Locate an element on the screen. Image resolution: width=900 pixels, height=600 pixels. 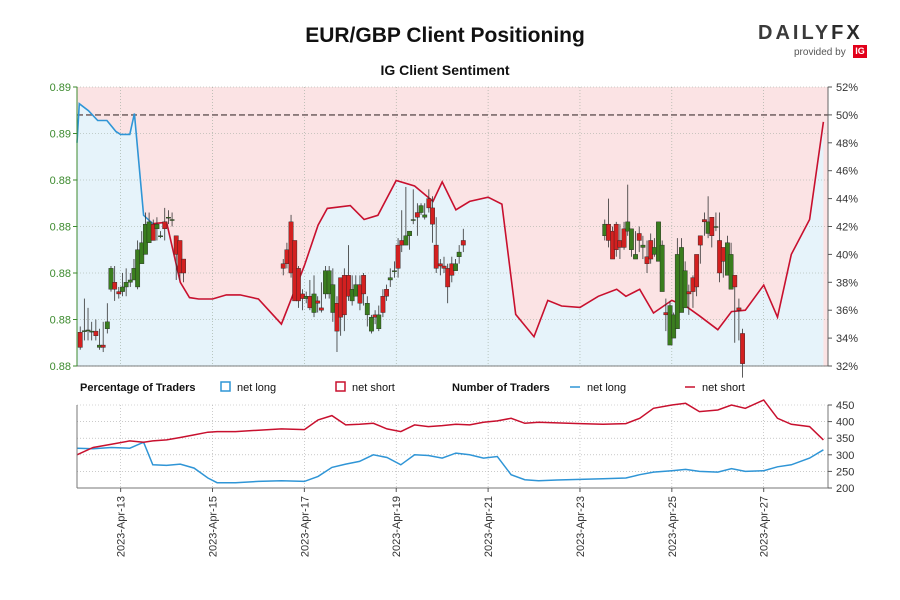
percent-tick-label: 42% is located at coordinates (847, 228).